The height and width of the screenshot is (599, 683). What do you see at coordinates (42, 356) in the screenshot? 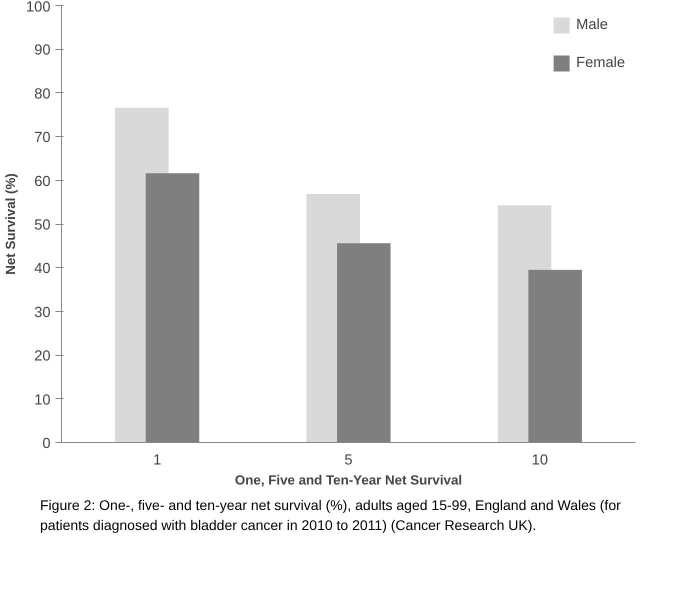
I see `y-tick-label: 20` at bounding box center [42, 356].